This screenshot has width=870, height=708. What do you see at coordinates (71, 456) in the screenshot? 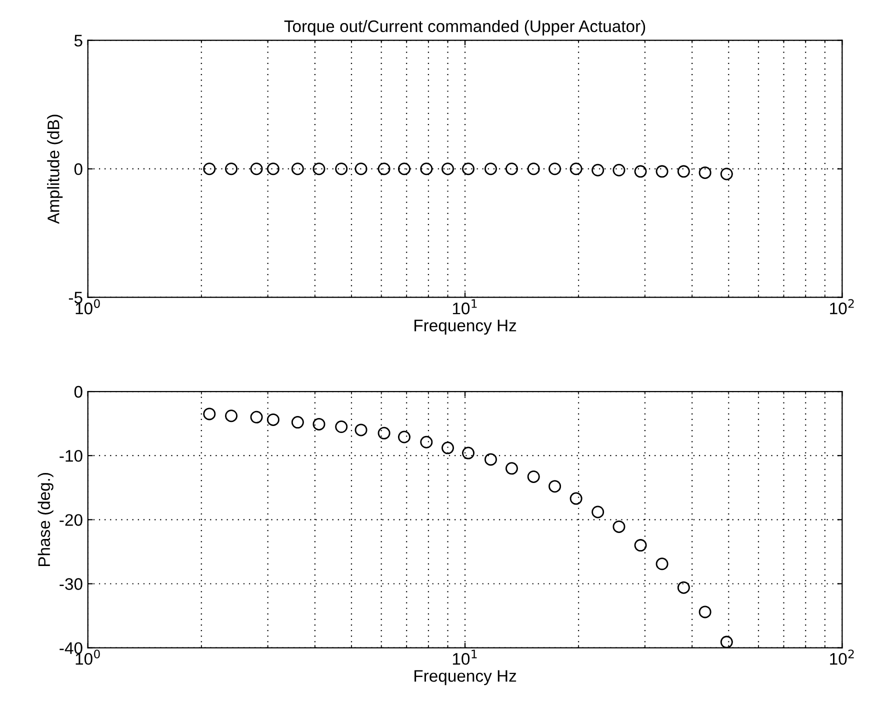
I see `y-tick-label: -10` at bounding box center [71, 456].